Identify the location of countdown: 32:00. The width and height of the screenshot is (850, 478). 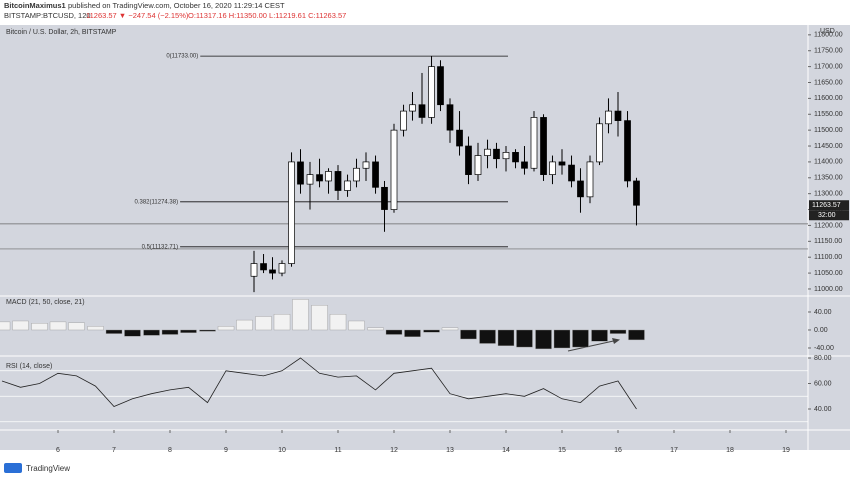
(827, 215).